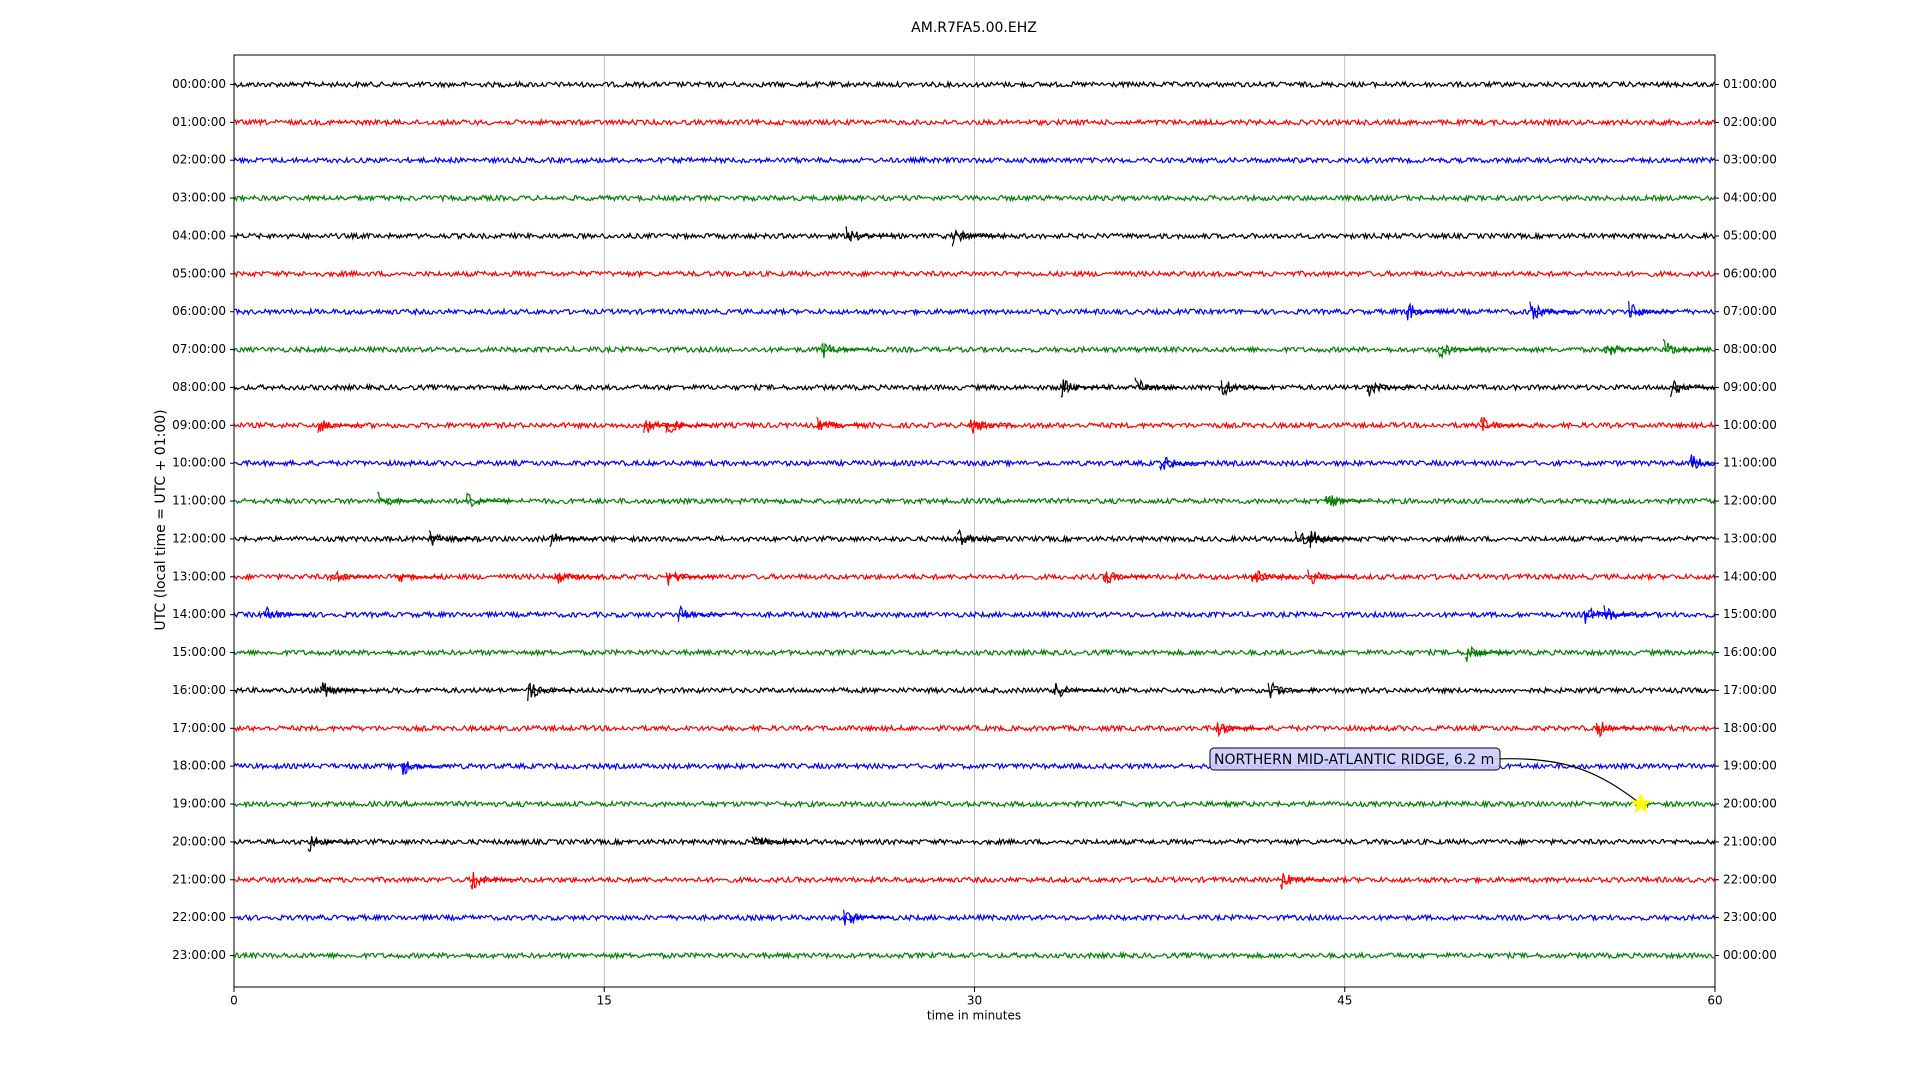  I want to click on row-label-right: 16:00:00, so click(1750, 652).